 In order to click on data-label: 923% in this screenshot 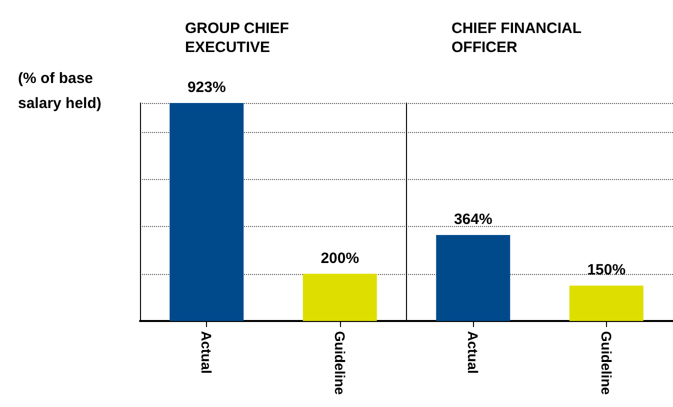, I will do `click(206, 87)`.